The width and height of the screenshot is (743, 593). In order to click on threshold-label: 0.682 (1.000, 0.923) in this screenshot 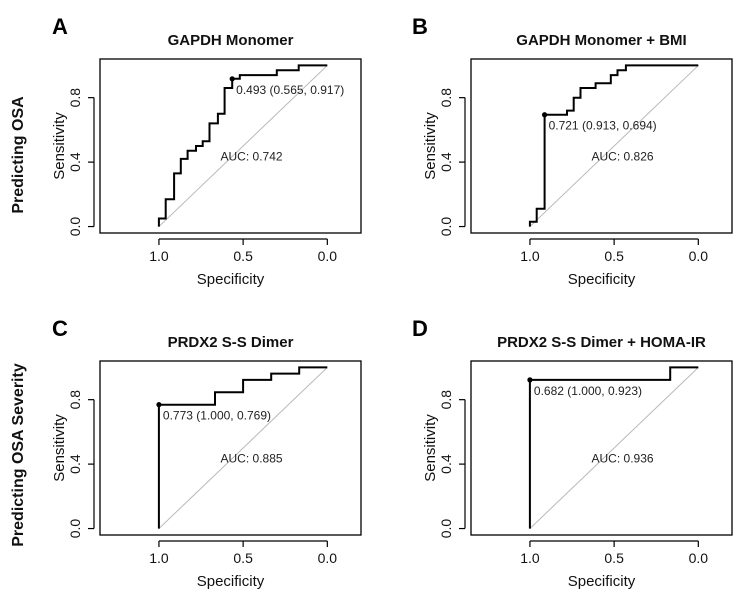, I will do `click(588, 391)`.